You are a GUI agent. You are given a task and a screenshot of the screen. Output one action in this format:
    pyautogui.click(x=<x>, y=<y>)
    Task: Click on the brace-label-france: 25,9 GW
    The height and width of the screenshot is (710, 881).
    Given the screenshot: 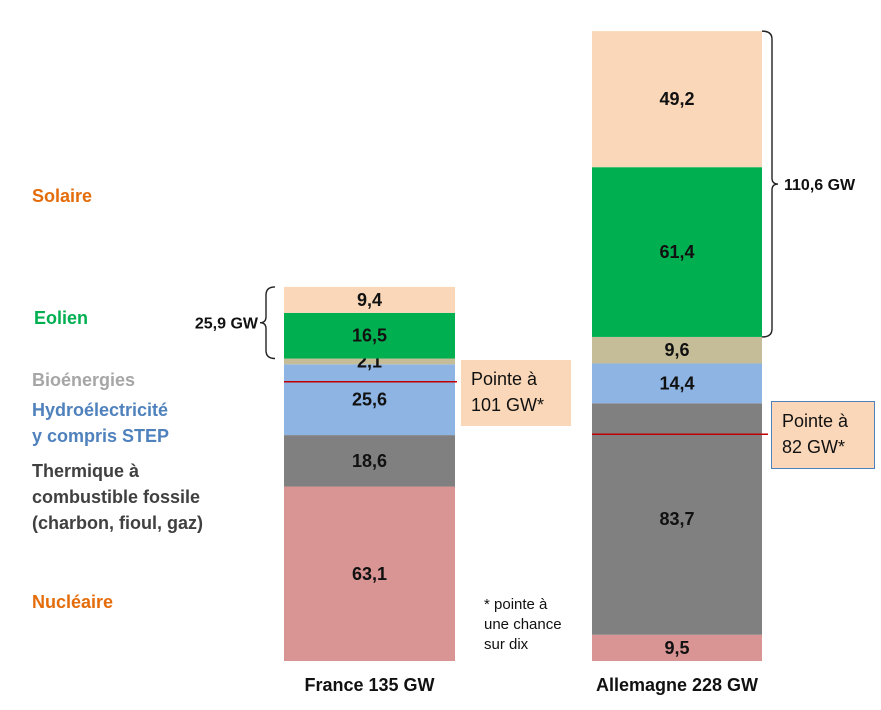 What is the action you would take?
    pyautogui.click(x=227, y=324)
    